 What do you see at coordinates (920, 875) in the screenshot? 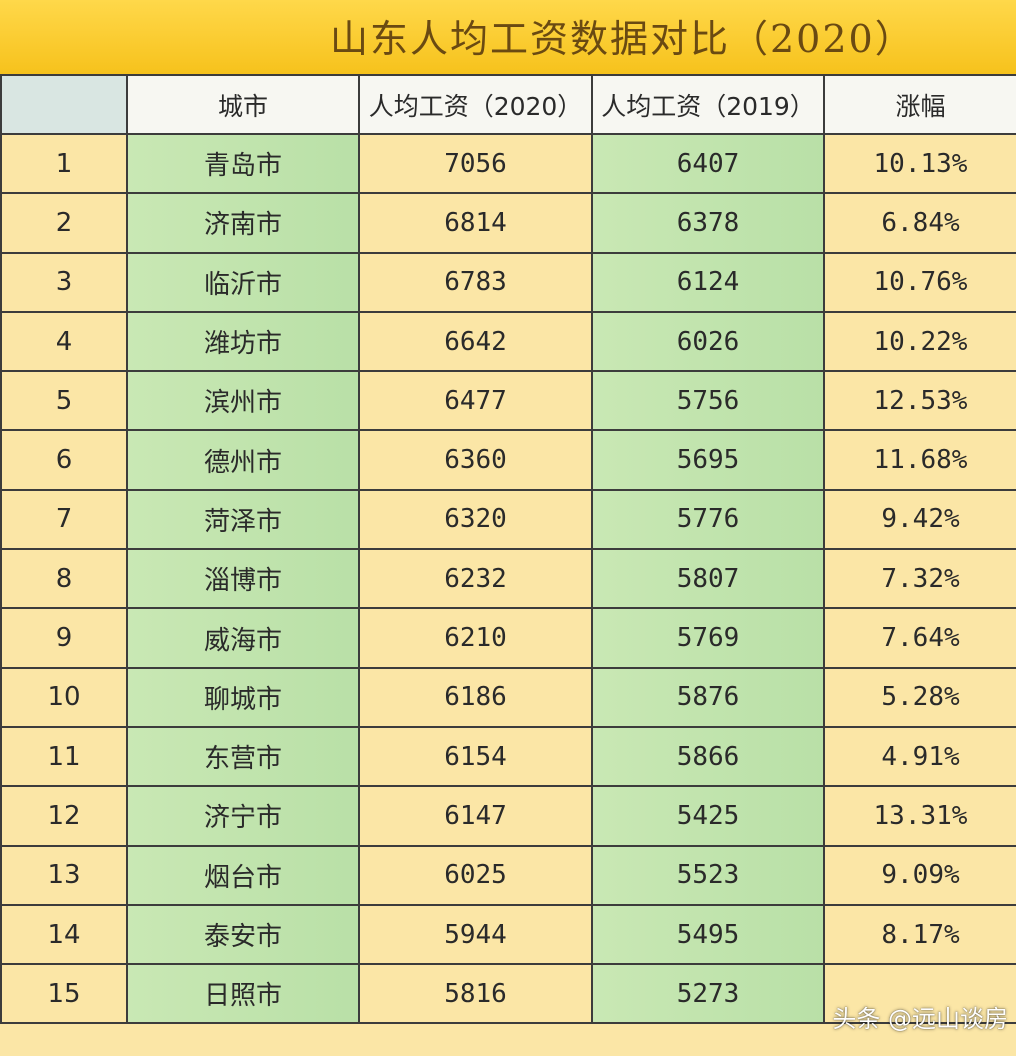
I see `growth-cell: 9.09%` at bounding box center [920, 875].